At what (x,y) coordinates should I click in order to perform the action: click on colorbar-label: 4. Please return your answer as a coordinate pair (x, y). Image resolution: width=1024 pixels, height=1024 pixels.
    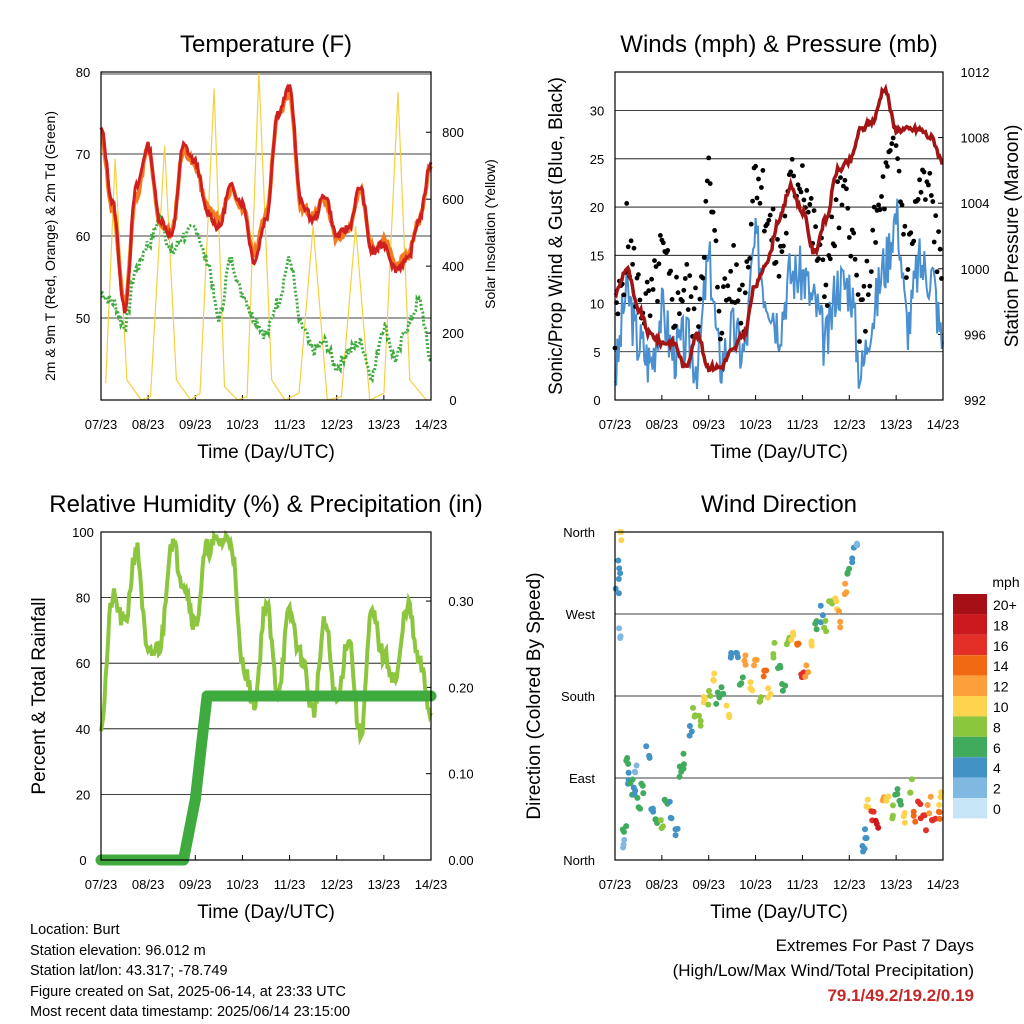
    Looking at the image, I should click on (997, 768).